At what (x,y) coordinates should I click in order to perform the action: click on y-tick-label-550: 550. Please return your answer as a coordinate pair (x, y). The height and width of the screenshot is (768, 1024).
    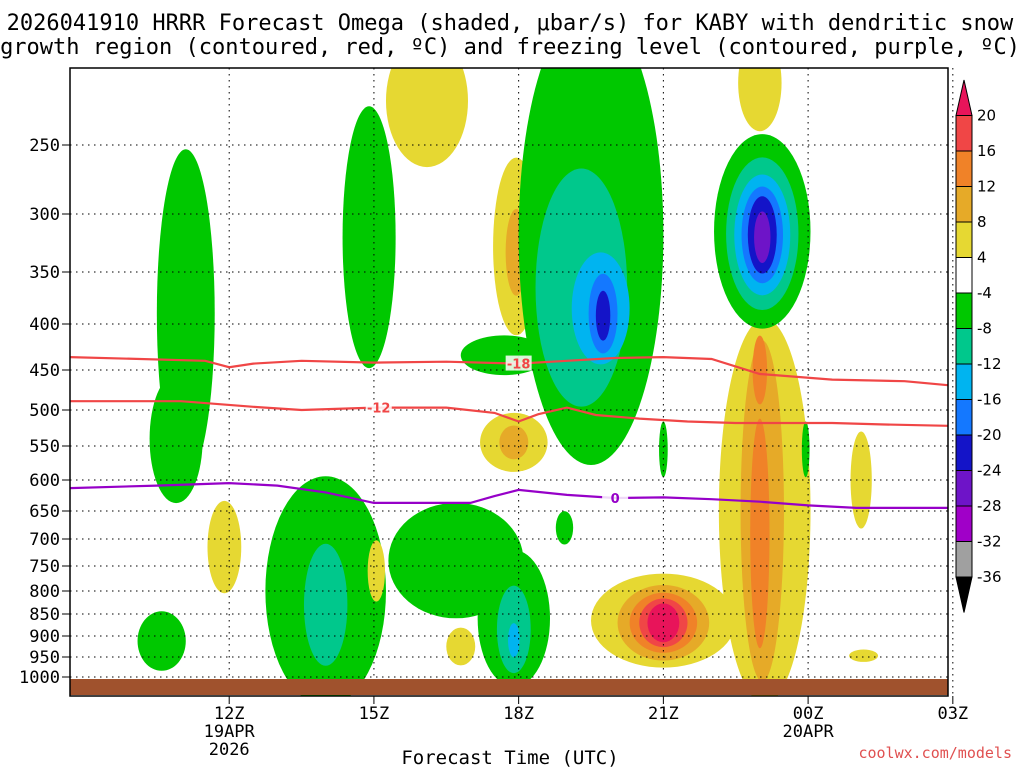
    Looking at the image, I should click on (44, 447).